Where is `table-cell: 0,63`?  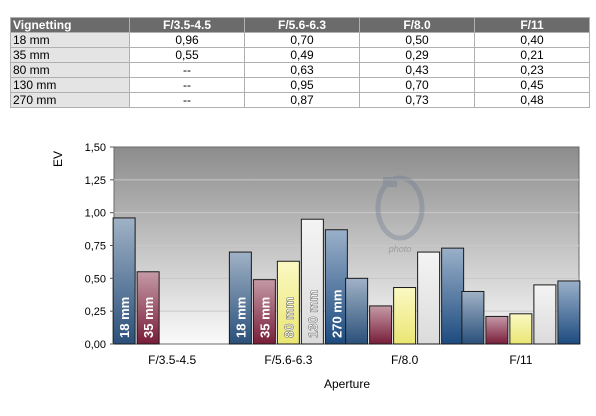
table-cell: 0,63 is located at coordinates (302, 70).